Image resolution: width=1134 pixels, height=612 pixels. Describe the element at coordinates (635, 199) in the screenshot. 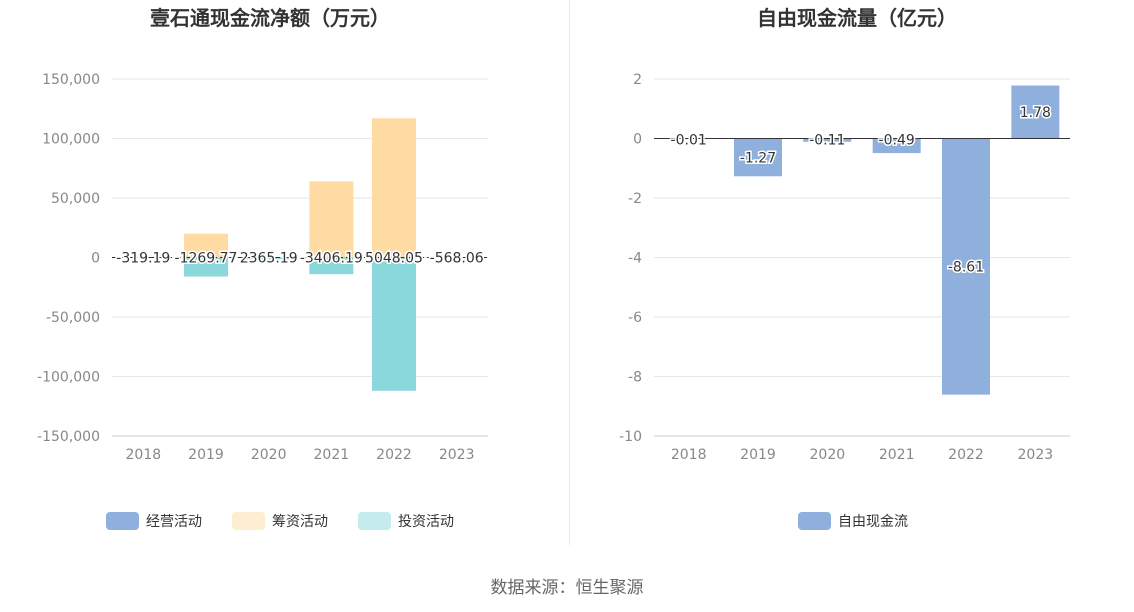

I see `c1-y-tick-label: -2` at that location.